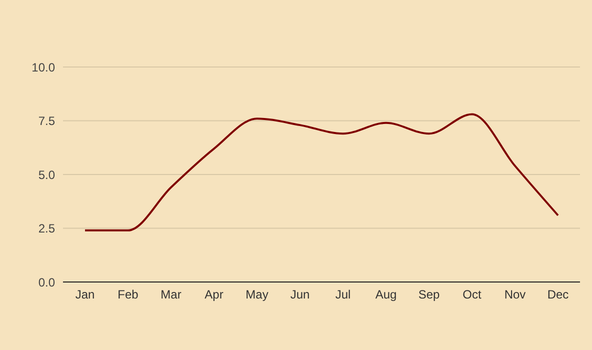  What do you see at coordinates (472, 295) in the screenshot?
I see `x-tick-label: Oct` at bounding box center [472, 295].